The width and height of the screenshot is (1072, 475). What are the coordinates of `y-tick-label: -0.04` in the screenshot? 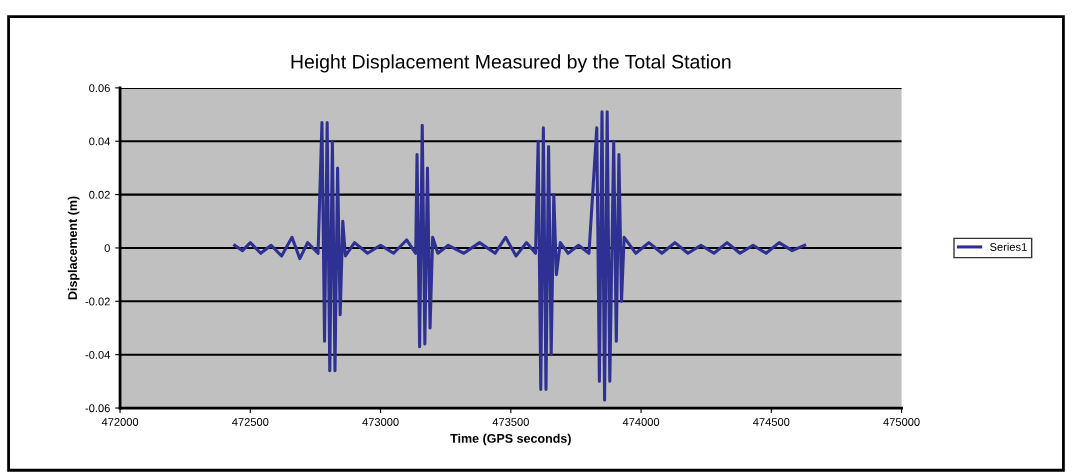 It's located at (98, 354).